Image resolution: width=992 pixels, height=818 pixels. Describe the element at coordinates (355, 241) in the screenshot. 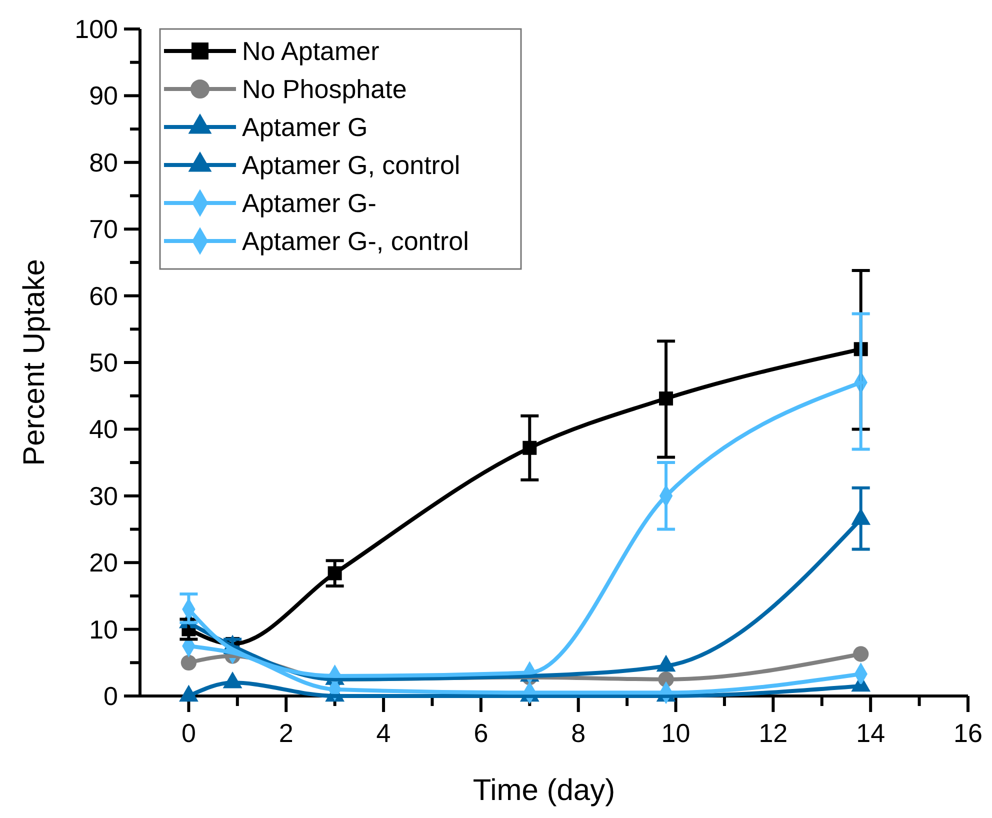

I see `legend-label: Aptamer G-, control` at that location.